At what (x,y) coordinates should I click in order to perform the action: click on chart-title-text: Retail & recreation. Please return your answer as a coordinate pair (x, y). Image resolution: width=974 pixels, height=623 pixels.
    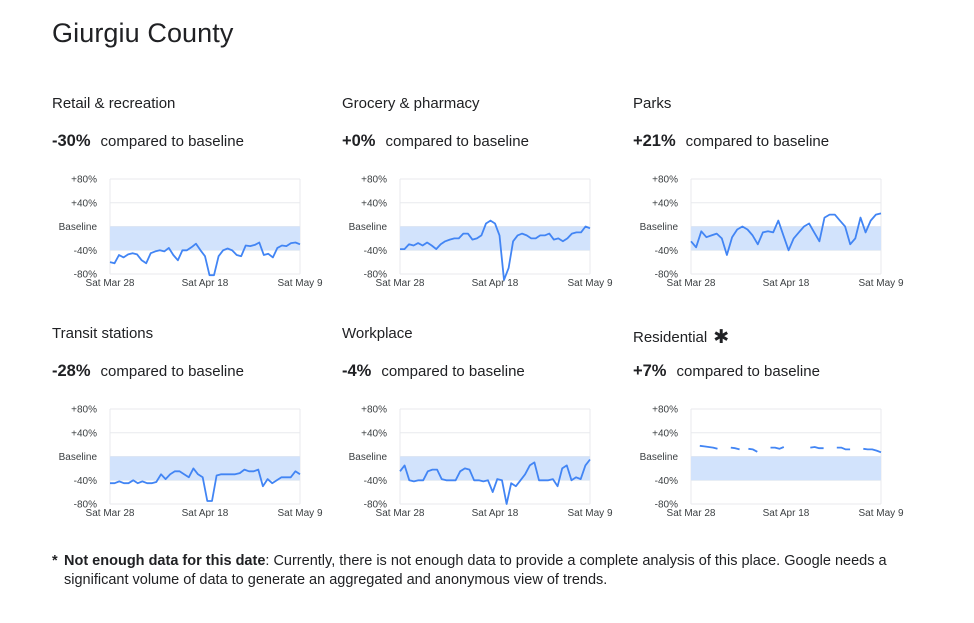
    Looking at the image, I should click on (114, 103).